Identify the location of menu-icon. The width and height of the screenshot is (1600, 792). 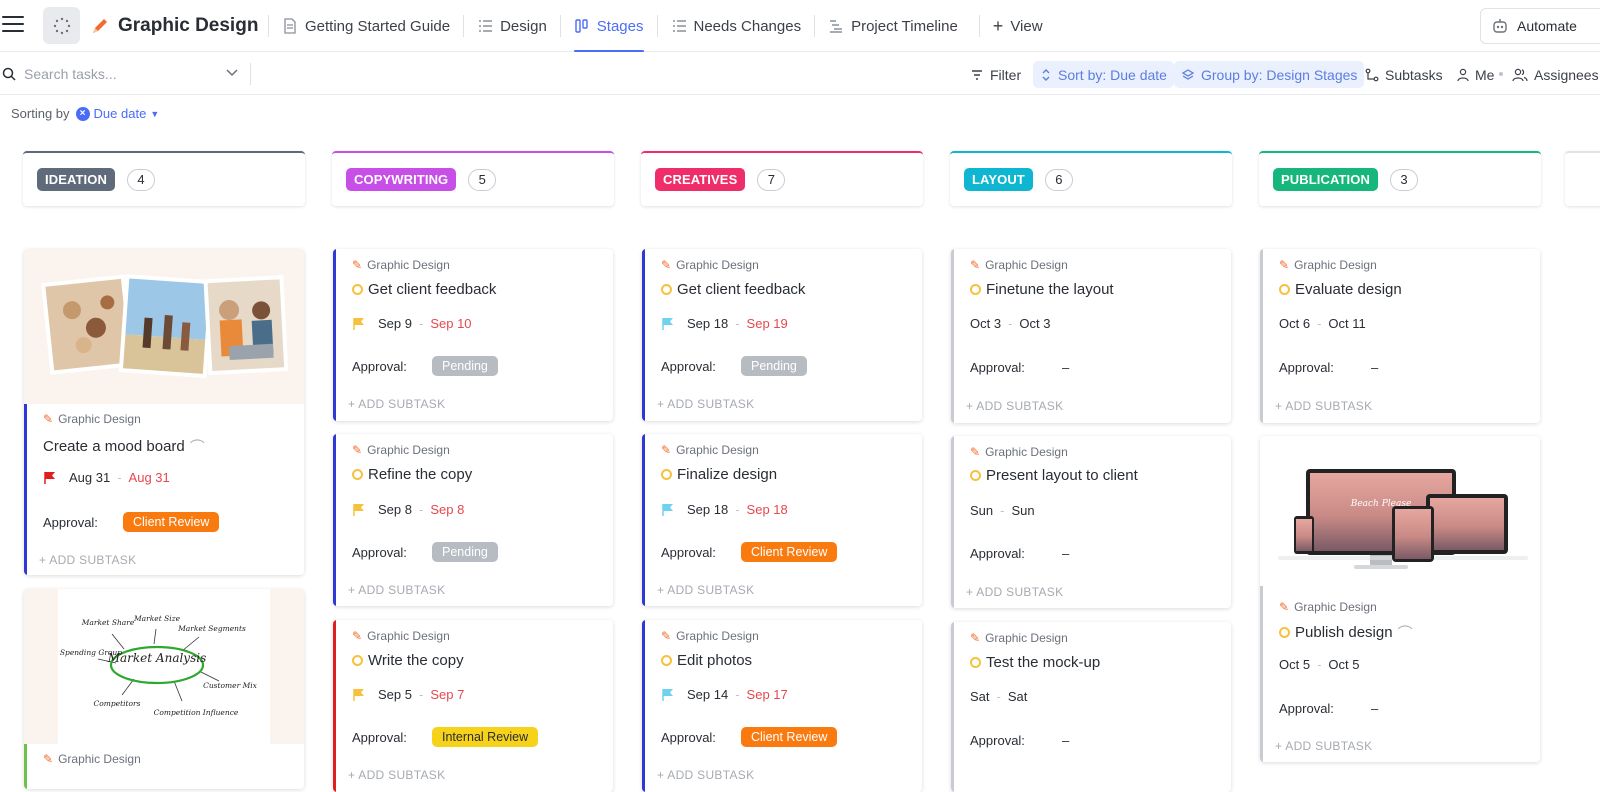
(13, 25).